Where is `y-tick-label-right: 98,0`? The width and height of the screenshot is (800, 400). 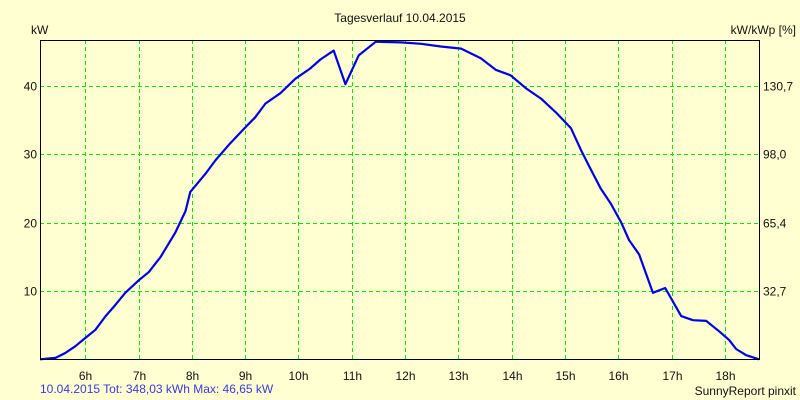 y-tick-label-right: 98,0 is located at coordinates (775, 155).